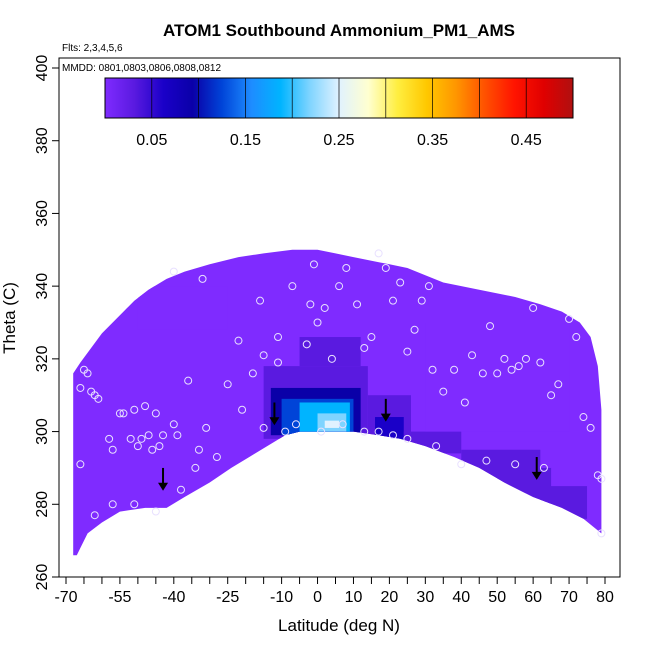 Image resolution: width=650 pixels, height=650 pixels. What do you see at coordinates (533, 597) in the screenshot?
I see `x-tick-label: 60` at bounding box center [533, 597].